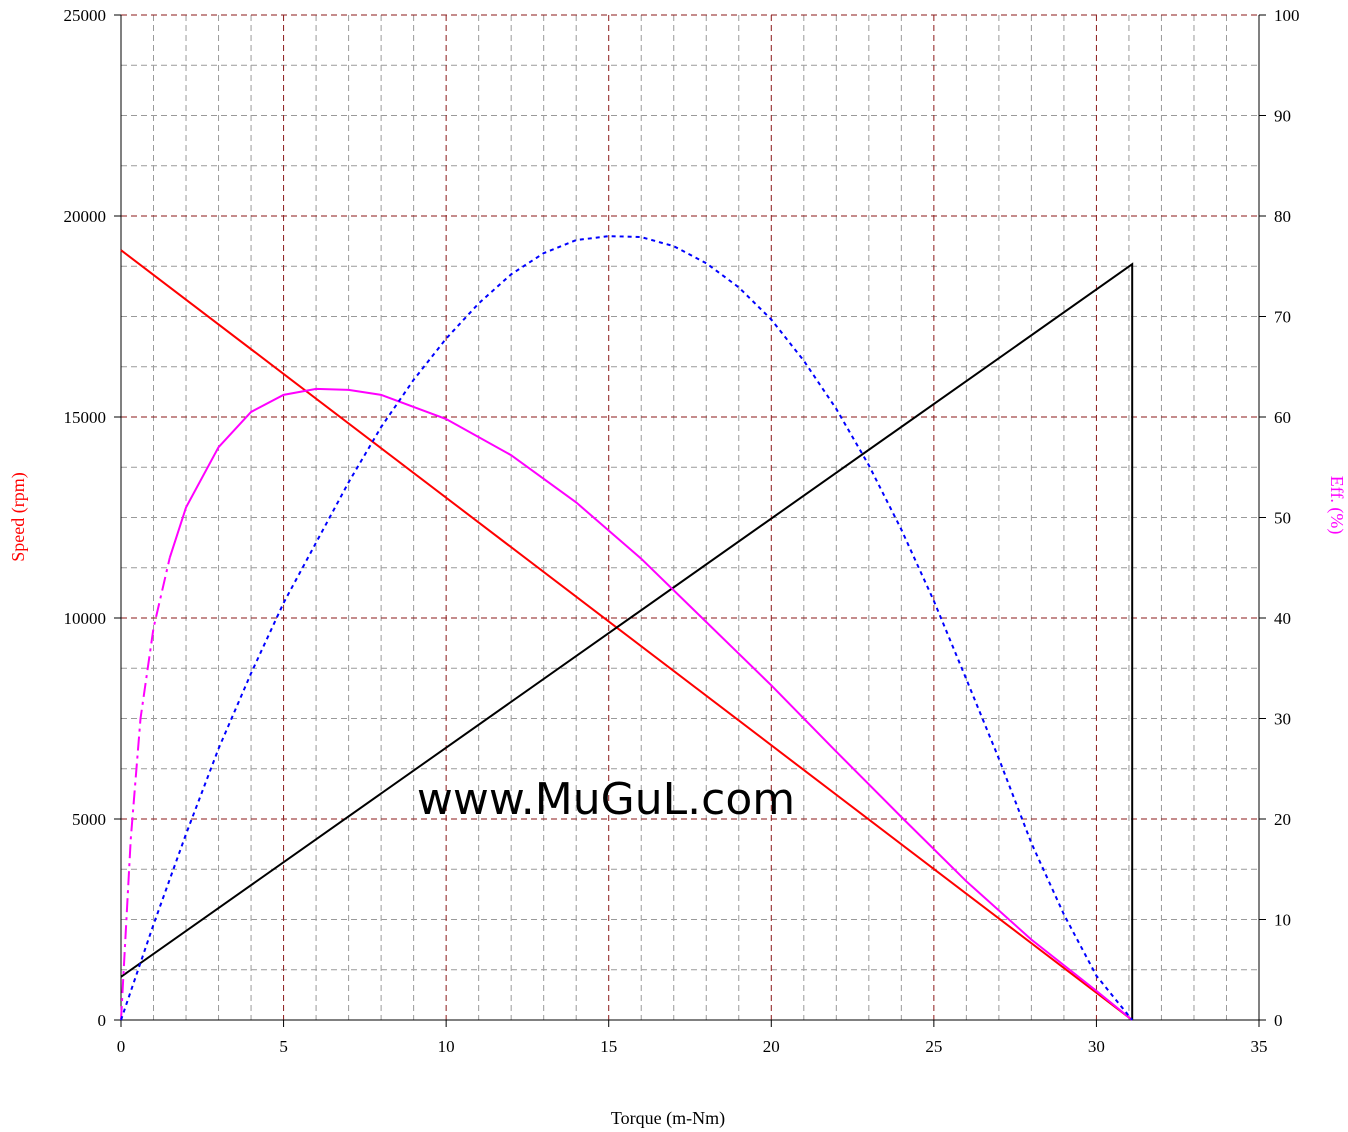 The height and width of the screenshot is (1132, 1348). I want to click on y-right-tick-label: 20, so click(1282, 819).